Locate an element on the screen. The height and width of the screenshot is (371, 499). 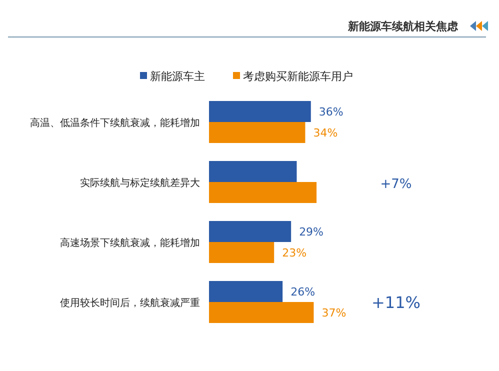
data-label: 37% is located at coordinates (334, 313).